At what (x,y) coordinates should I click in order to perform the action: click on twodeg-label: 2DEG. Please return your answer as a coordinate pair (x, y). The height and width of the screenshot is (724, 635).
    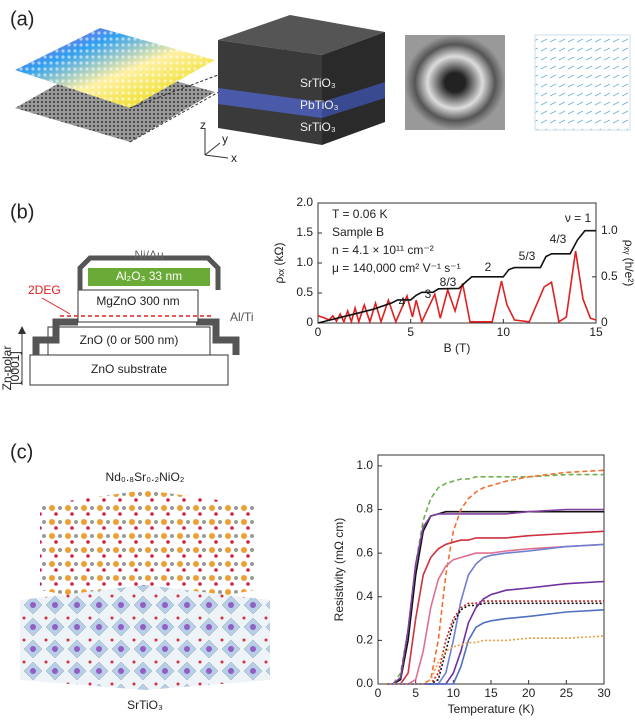
    Looking at the image, I should click on (44, 290).